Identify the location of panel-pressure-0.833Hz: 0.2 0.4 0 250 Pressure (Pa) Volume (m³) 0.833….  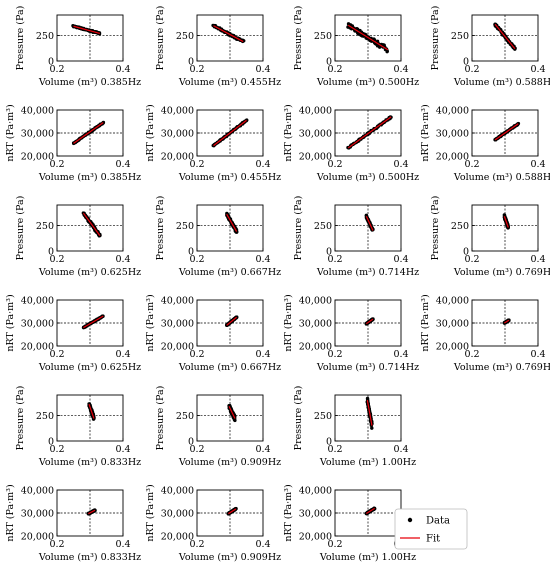
(78, 427).